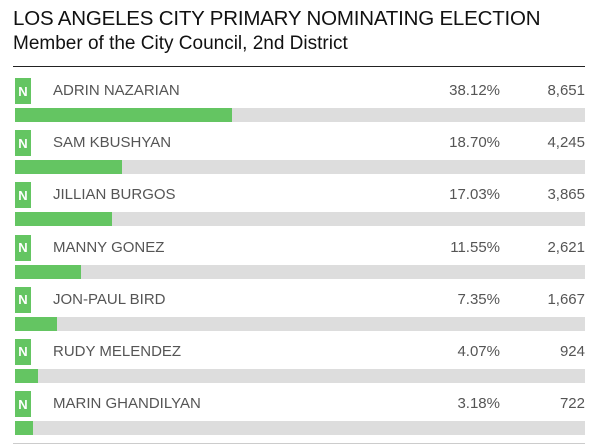 This screenshot has width=600, height=448. I want to click on candidate-name: ADRIN NAZARIAN, so click(116, 90).